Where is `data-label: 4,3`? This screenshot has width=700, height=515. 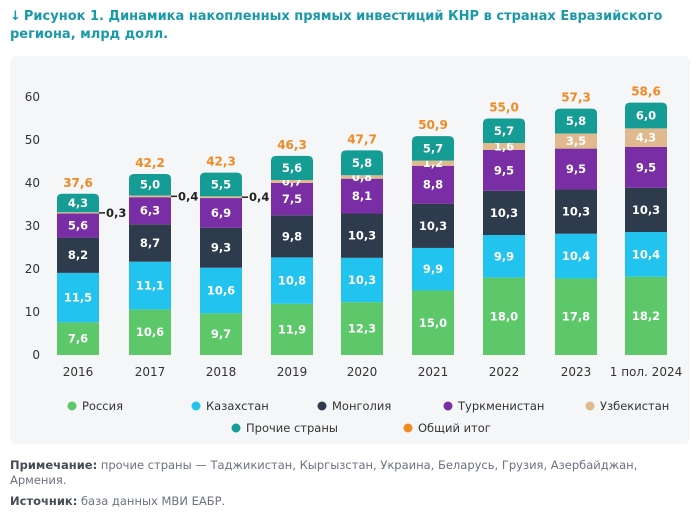 data-label: 4,3 is located at coordinates (646, 138).